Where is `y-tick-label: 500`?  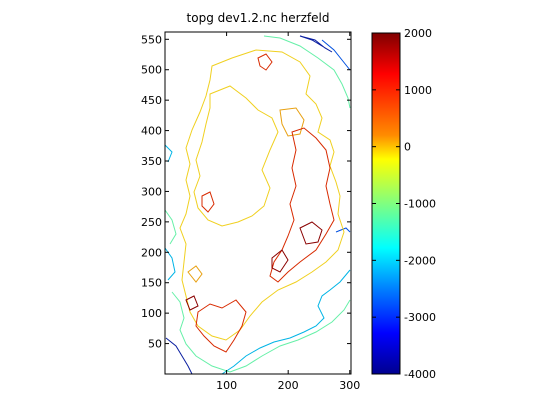 y-tick-label: 500 is located at coordinates (151, 70).